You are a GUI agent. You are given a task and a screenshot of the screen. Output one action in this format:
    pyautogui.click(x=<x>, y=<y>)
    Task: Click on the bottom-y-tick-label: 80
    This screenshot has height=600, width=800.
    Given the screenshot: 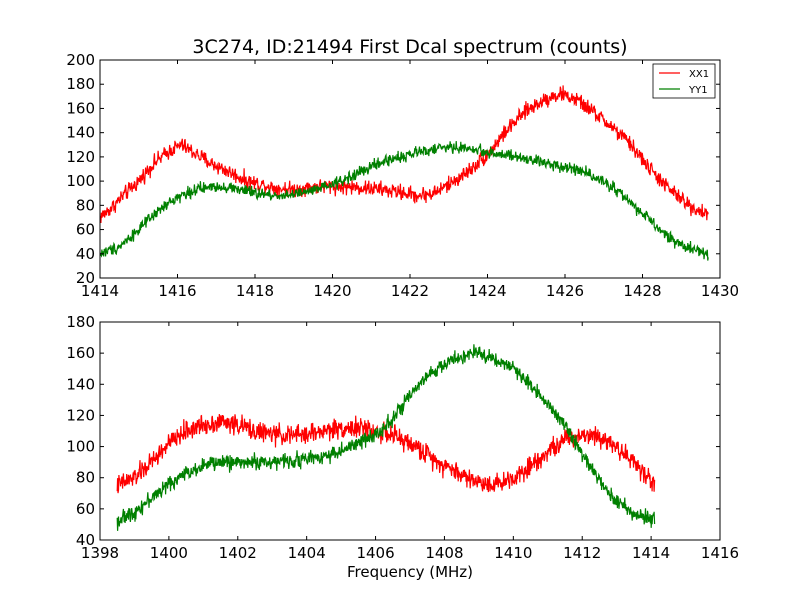 What is the action you would take?
    pyautogui.click(x=85, y=478)
    